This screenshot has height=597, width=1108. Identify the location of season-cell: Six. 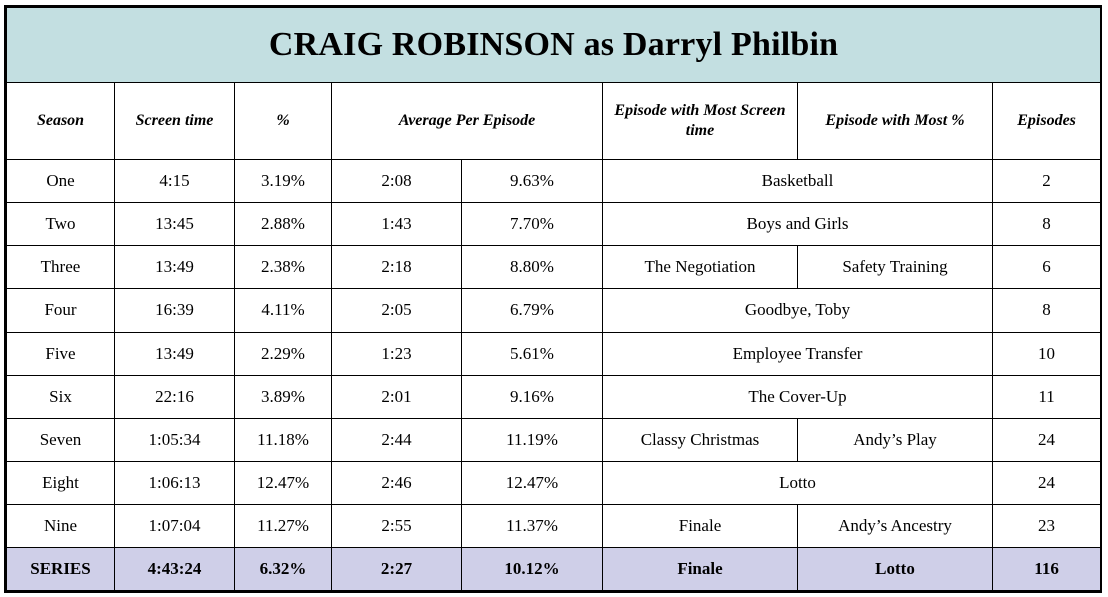
(60, 396).